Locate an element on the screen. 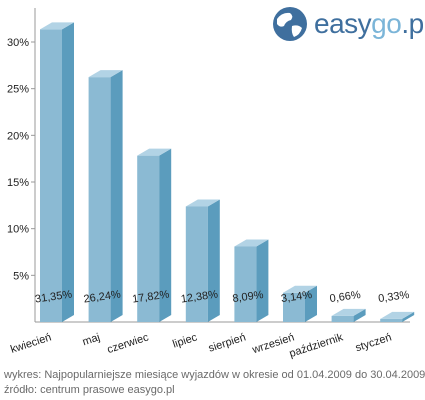 Image resolution: width=425 pixels, height=400 pixels. data-label: 17,82% is located at coordinates (150, 296).